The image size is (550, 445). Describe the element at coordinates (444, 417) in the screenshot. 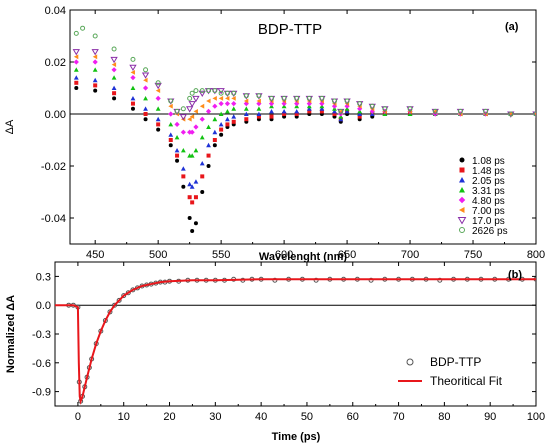

I see `x-tick-label: 80` at that location.